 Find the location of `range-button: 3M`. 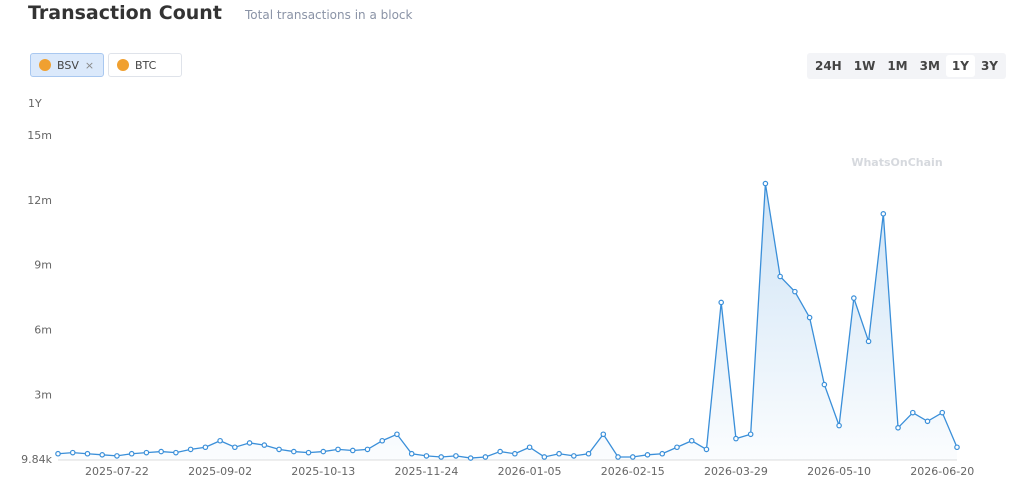

range-button: 3M is located at coordinates (929, 66).